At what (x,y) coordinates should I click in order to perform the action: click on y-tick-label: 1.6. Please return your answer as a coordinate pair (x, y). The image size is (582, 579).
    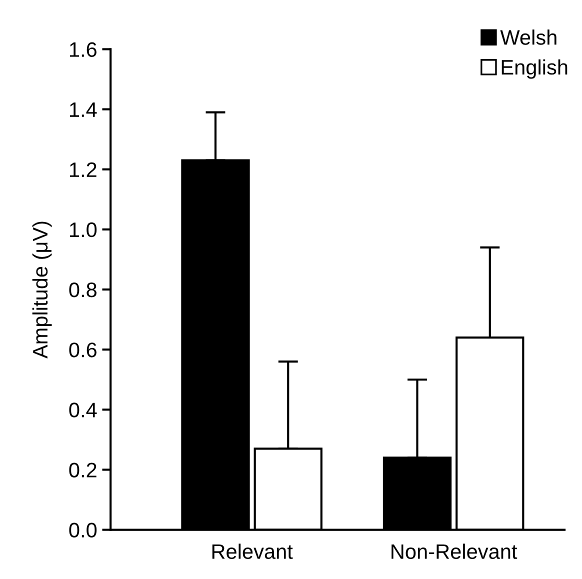
    Looking at the image, I should click on (83, 49).